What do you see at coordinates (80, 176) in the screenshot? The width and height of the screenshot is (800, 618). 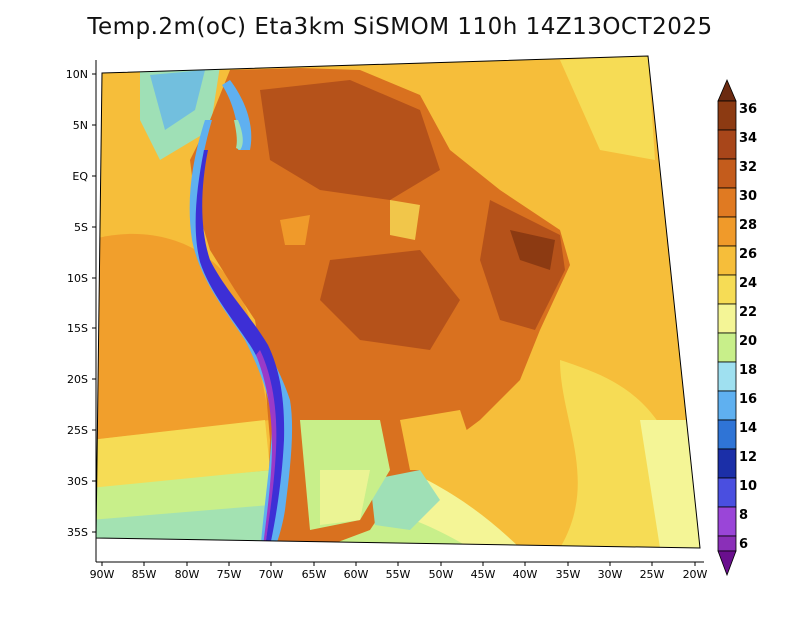 I see `lat-label: EQ` at bounding box center [80, 176].